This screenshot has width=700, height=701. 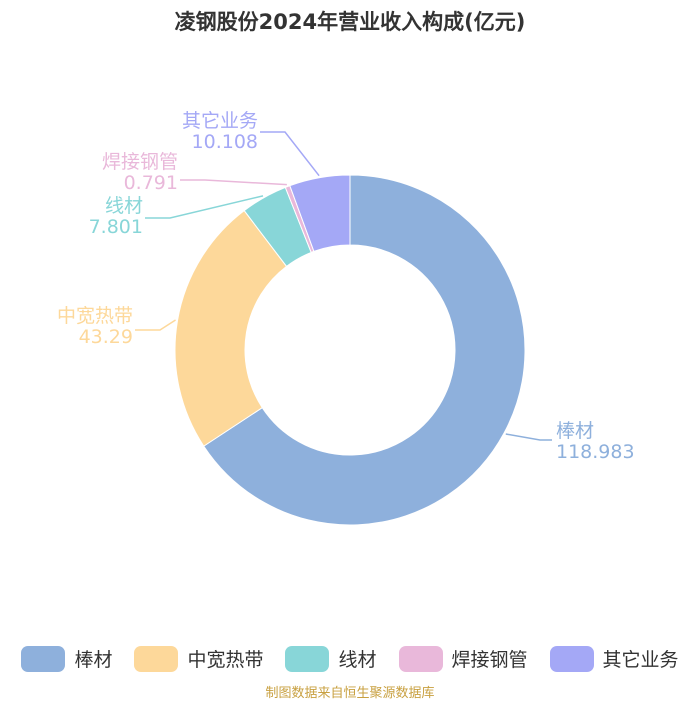 I want to click on source-note: 制图数据来自恒生聚源数据库, so click(x=350, y=693).